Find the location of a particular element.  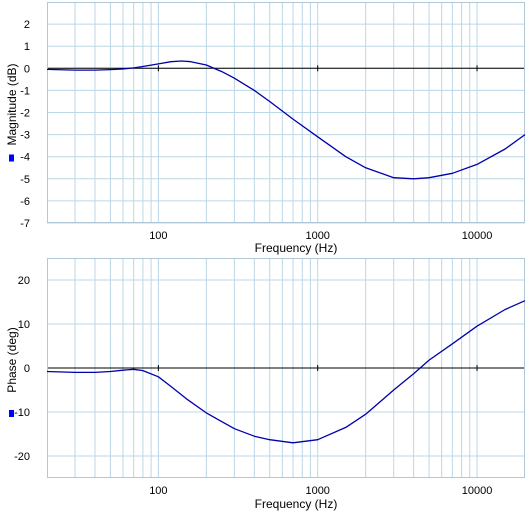

y-tick-label: 2 is located at coordinates (27, 25).